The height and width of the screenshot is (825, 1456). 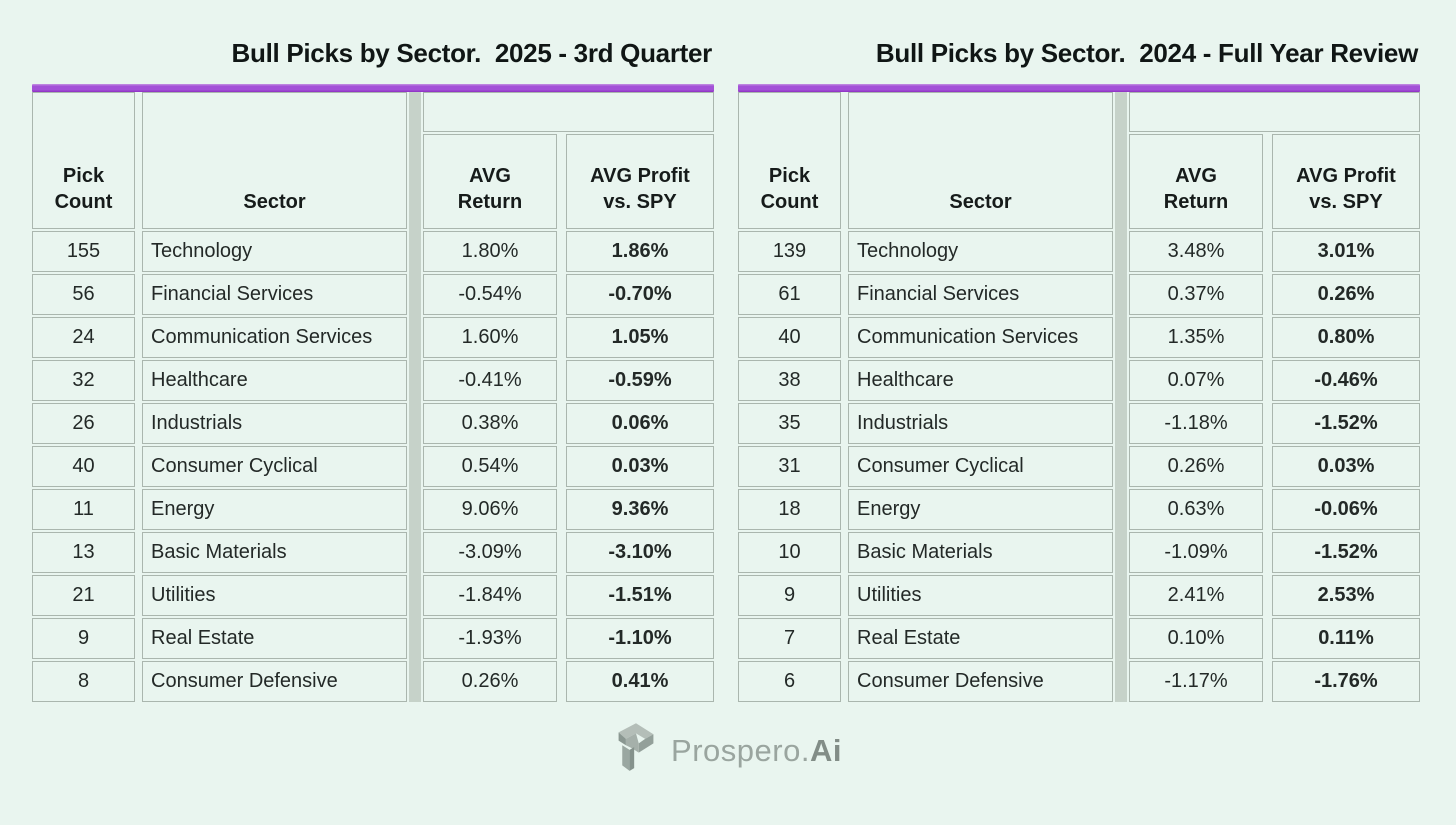 What do you see at coordinates (640, 251) in the screenshot?
I see `avg-profit-cell: 1.86%` at bounding box center [640, 251].